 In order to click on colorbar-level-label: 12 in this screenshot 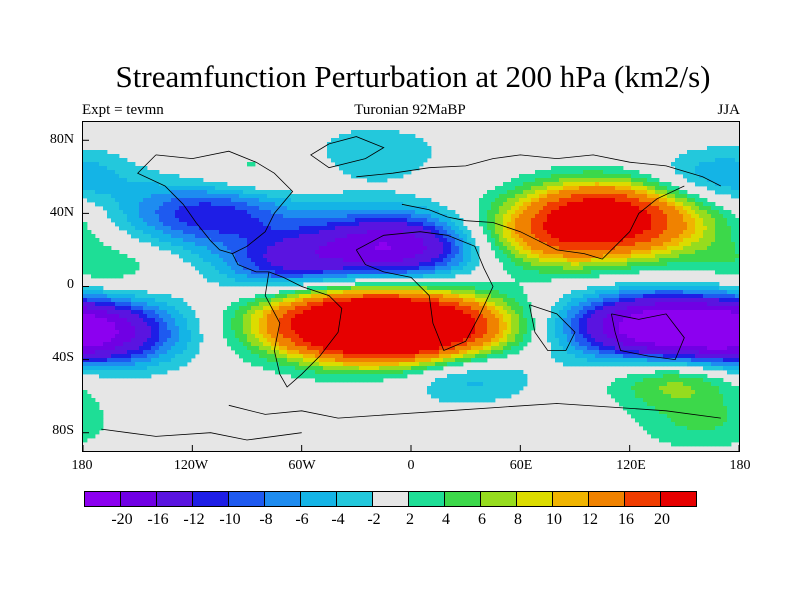, I will do `click(590, 519)`.